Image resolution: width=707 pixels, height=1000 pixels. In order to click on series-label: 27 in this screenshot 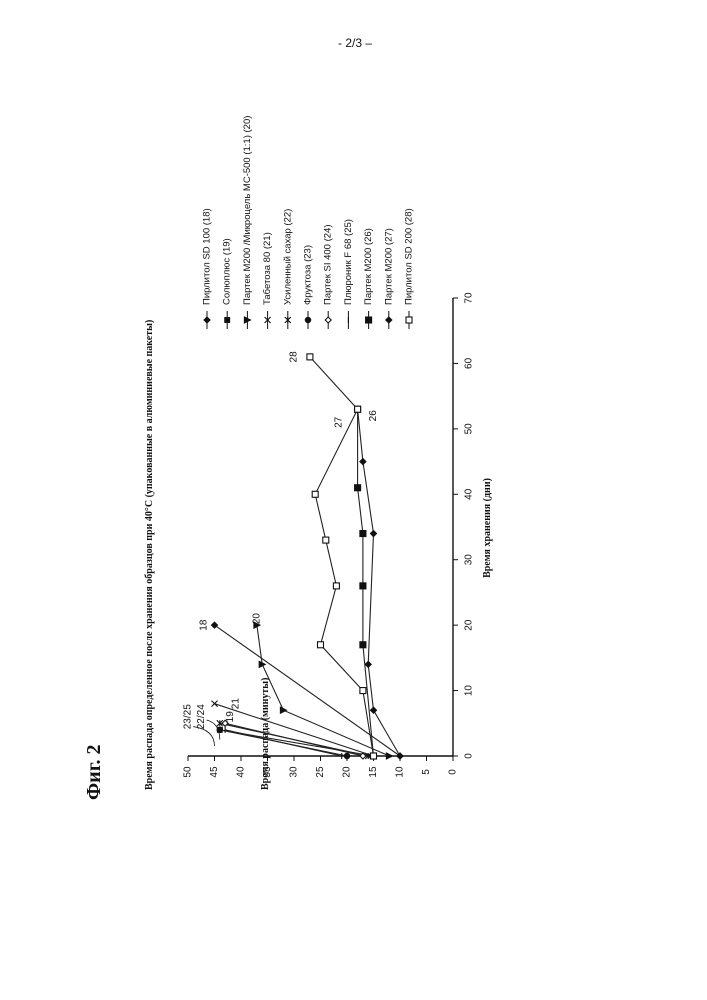, I will do `click(339, 422)`.